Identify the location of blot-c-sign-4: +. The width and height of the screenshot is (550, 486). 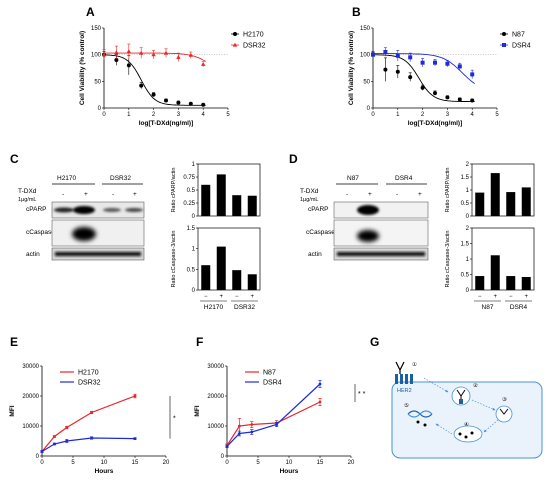
(135, 194).